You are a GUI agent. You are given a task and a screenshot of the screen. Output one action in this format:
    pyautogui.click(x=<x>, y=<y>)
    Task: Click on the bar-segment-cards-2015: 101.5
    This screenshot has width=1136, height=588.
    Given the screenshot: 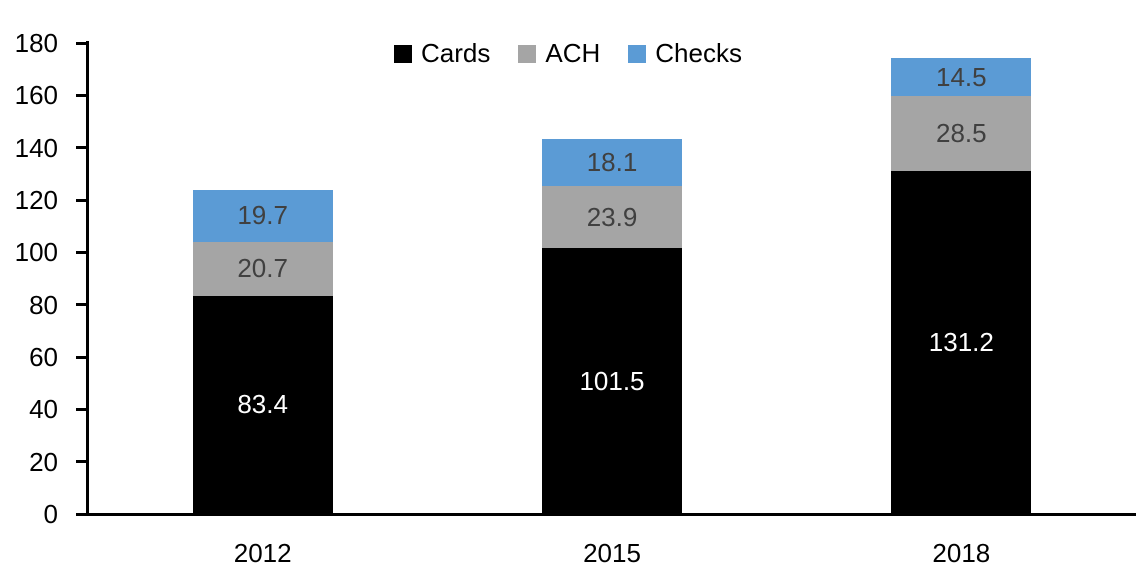 What is the action you would take?
    pyautogui.click(x=612, y=381)
    